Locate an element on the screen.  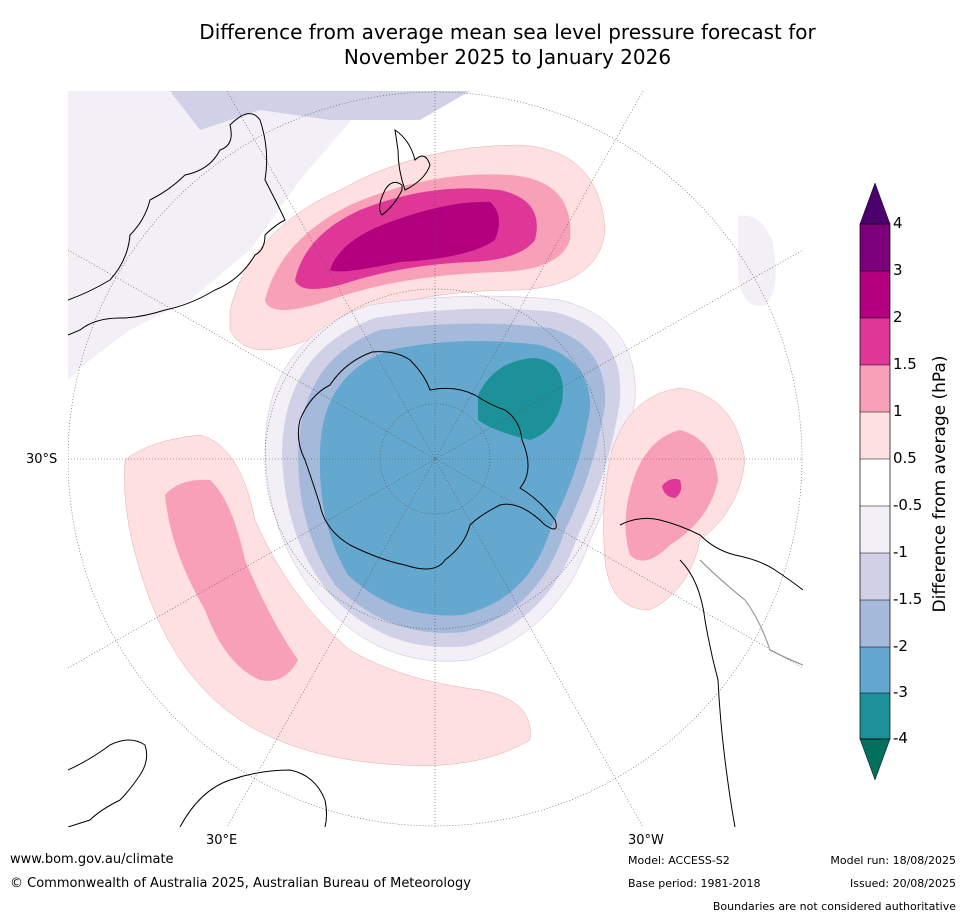
model-text: Model: ACCESS-S2 is located at coordinates (679, 860).